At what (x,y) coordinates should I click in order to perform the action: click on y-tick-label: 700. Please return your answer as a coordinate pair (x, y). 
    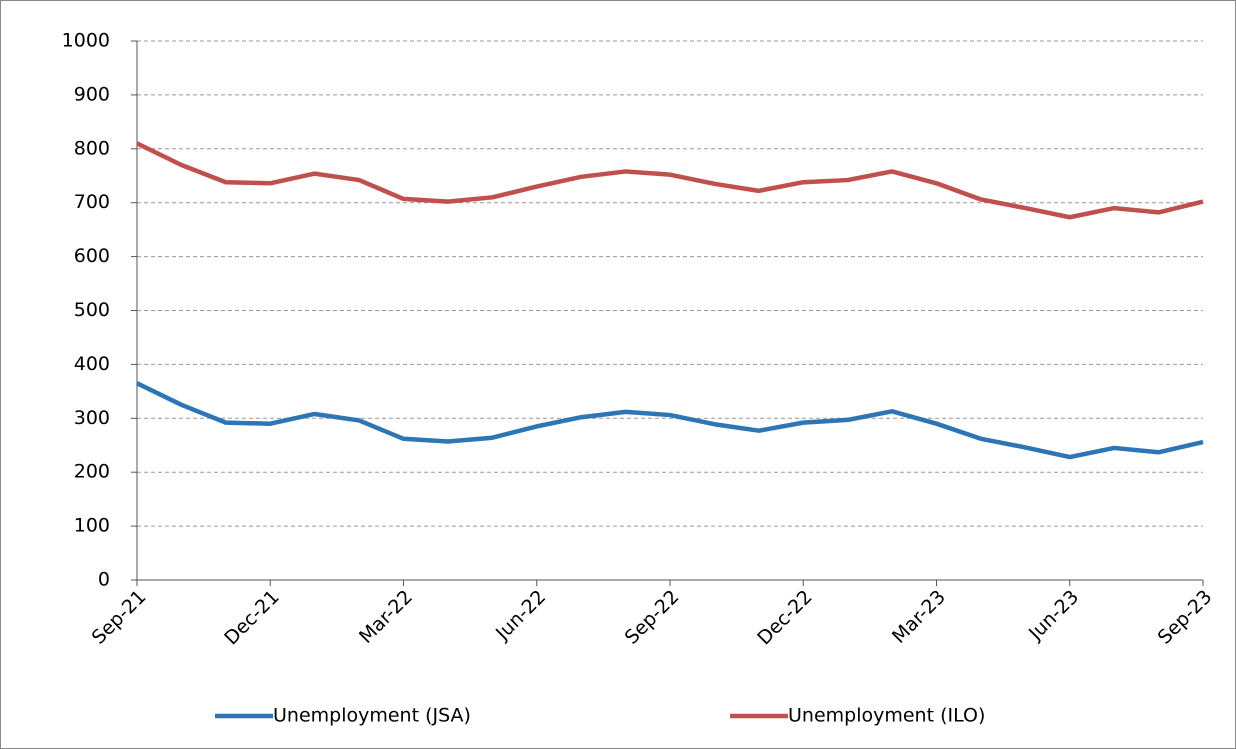
    Looking at the image, I should click on (92, 202).